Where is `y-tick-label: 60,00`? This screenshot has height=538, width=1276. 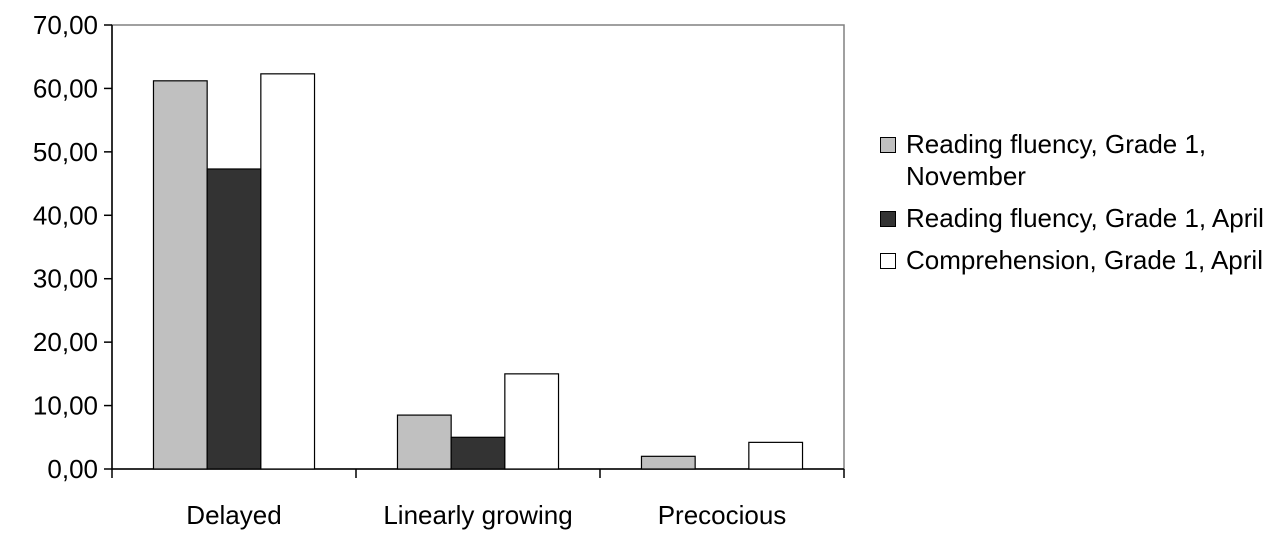 y-tick-label: 60,00 is located at coordinates (65, 88).